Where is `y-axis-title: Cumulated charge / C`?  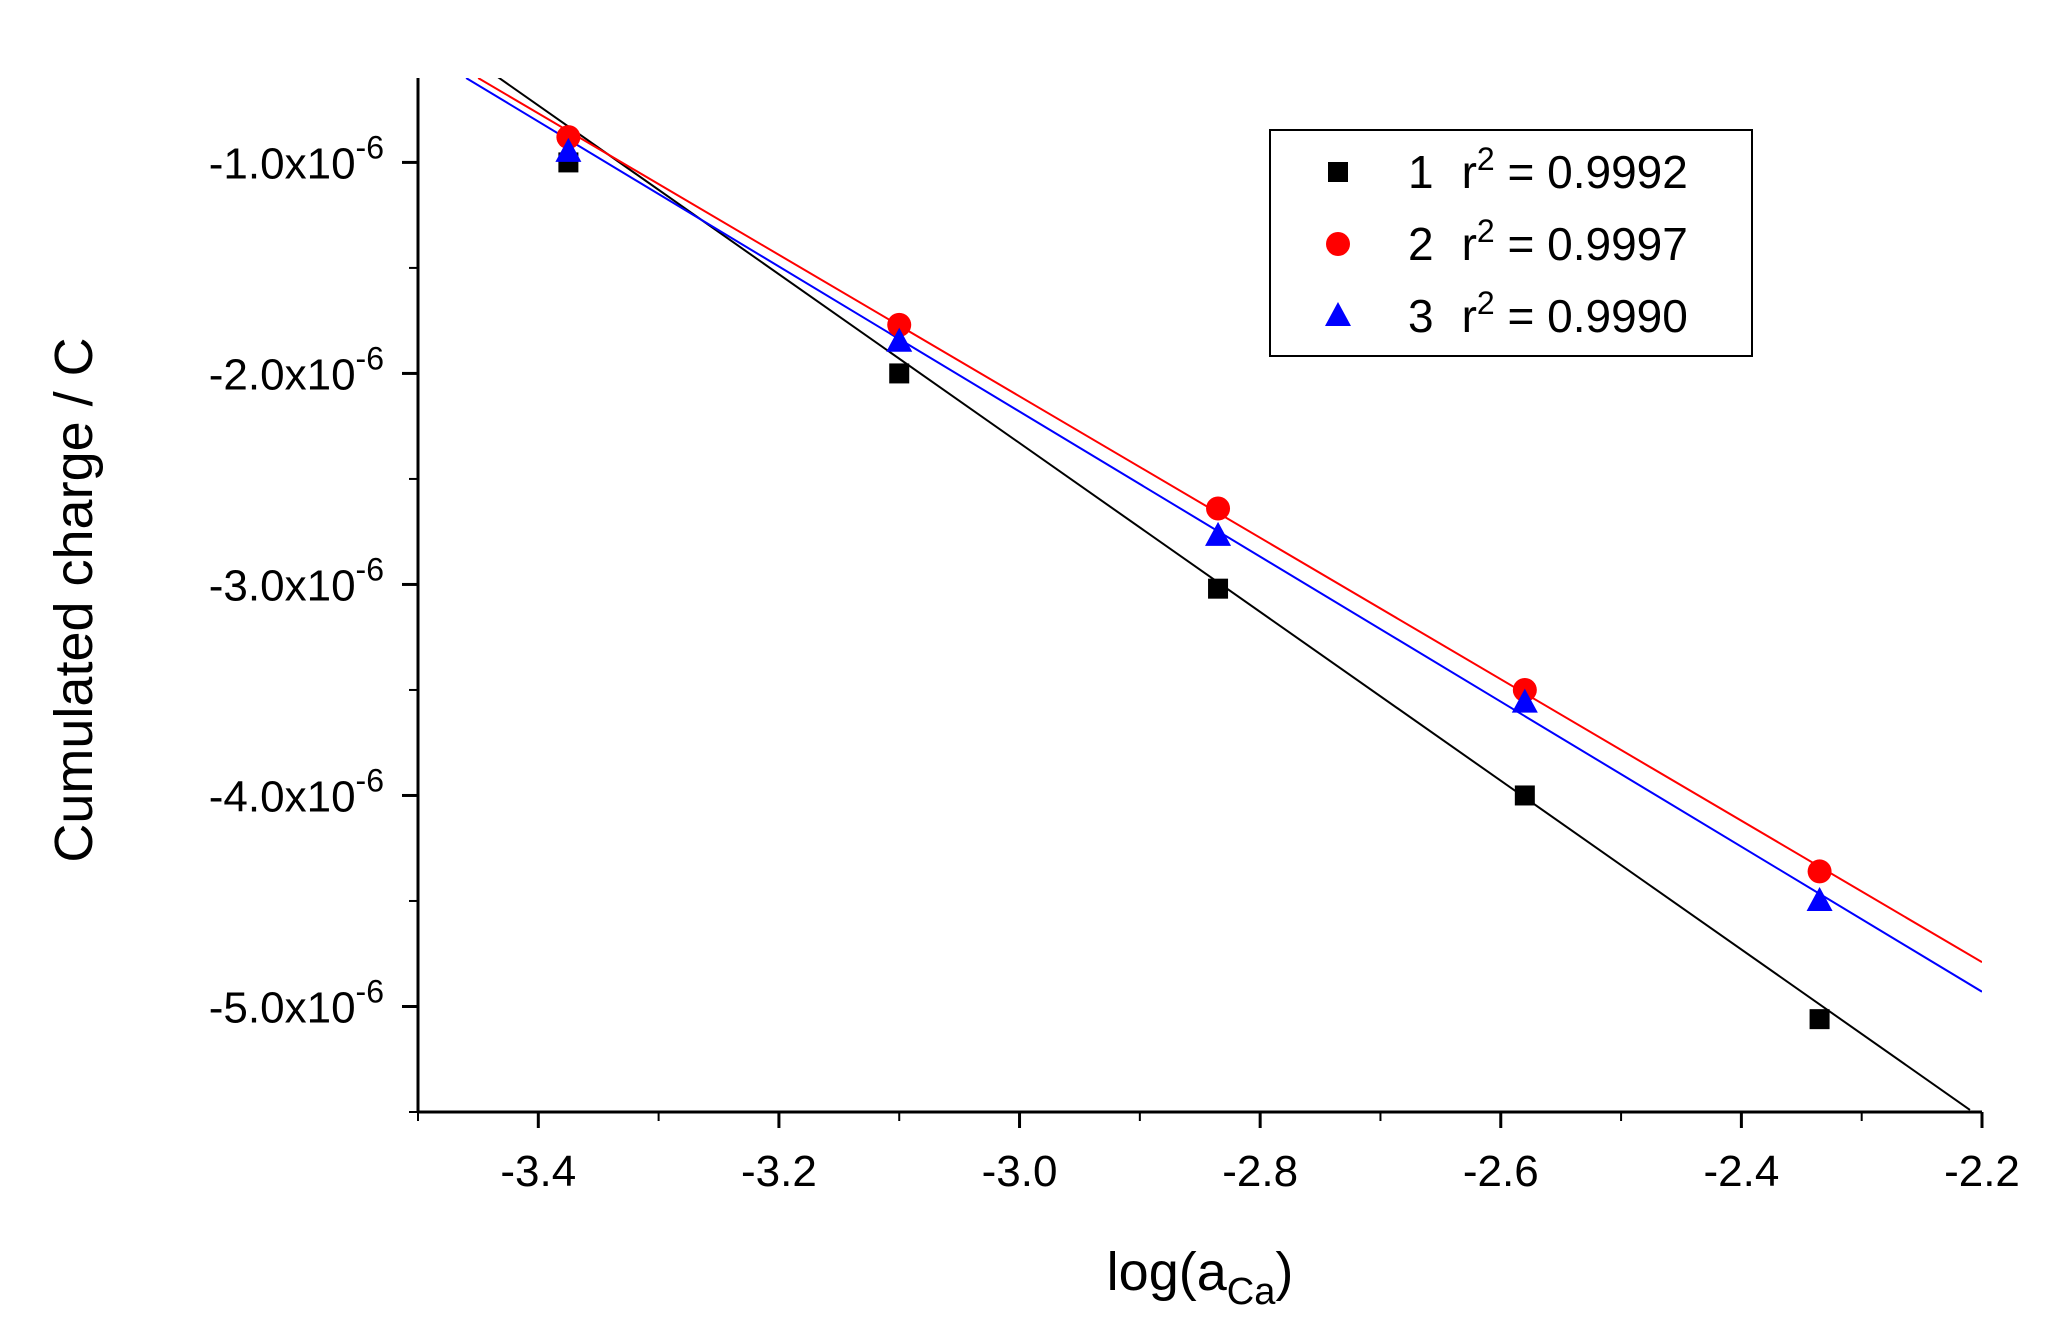 y-axis-title: Cumulated charge / C is located at coordinates (74, 599).